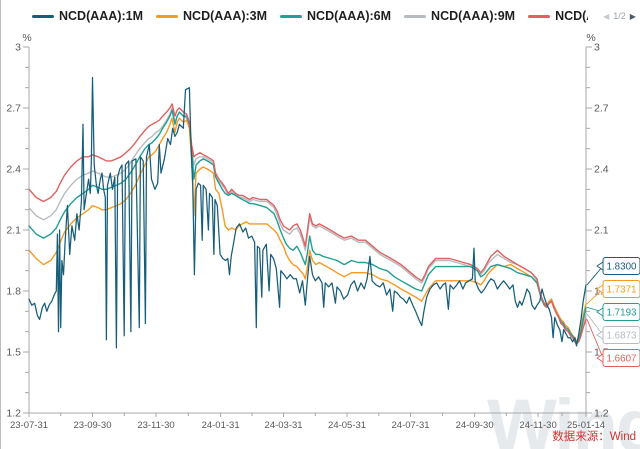 The width and height of the screenshot is (640, 449). Describe the element at coordinates (18, 48) in the screenshot. I see `y-tick-label-left: 3` at that location.